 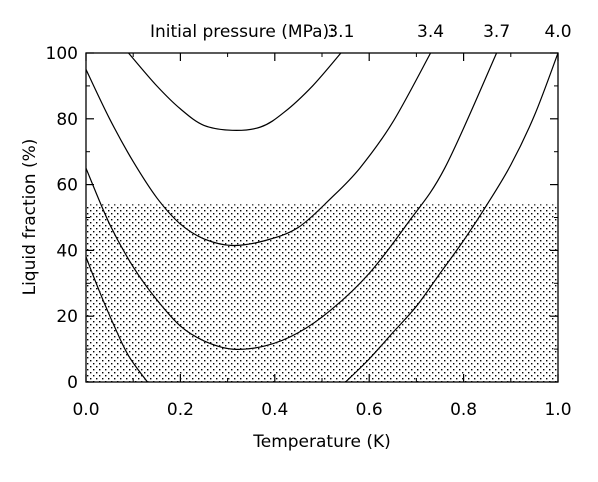 I want to click on legend-title: Initial pressure (MPa):, so click(x=242, y=32).